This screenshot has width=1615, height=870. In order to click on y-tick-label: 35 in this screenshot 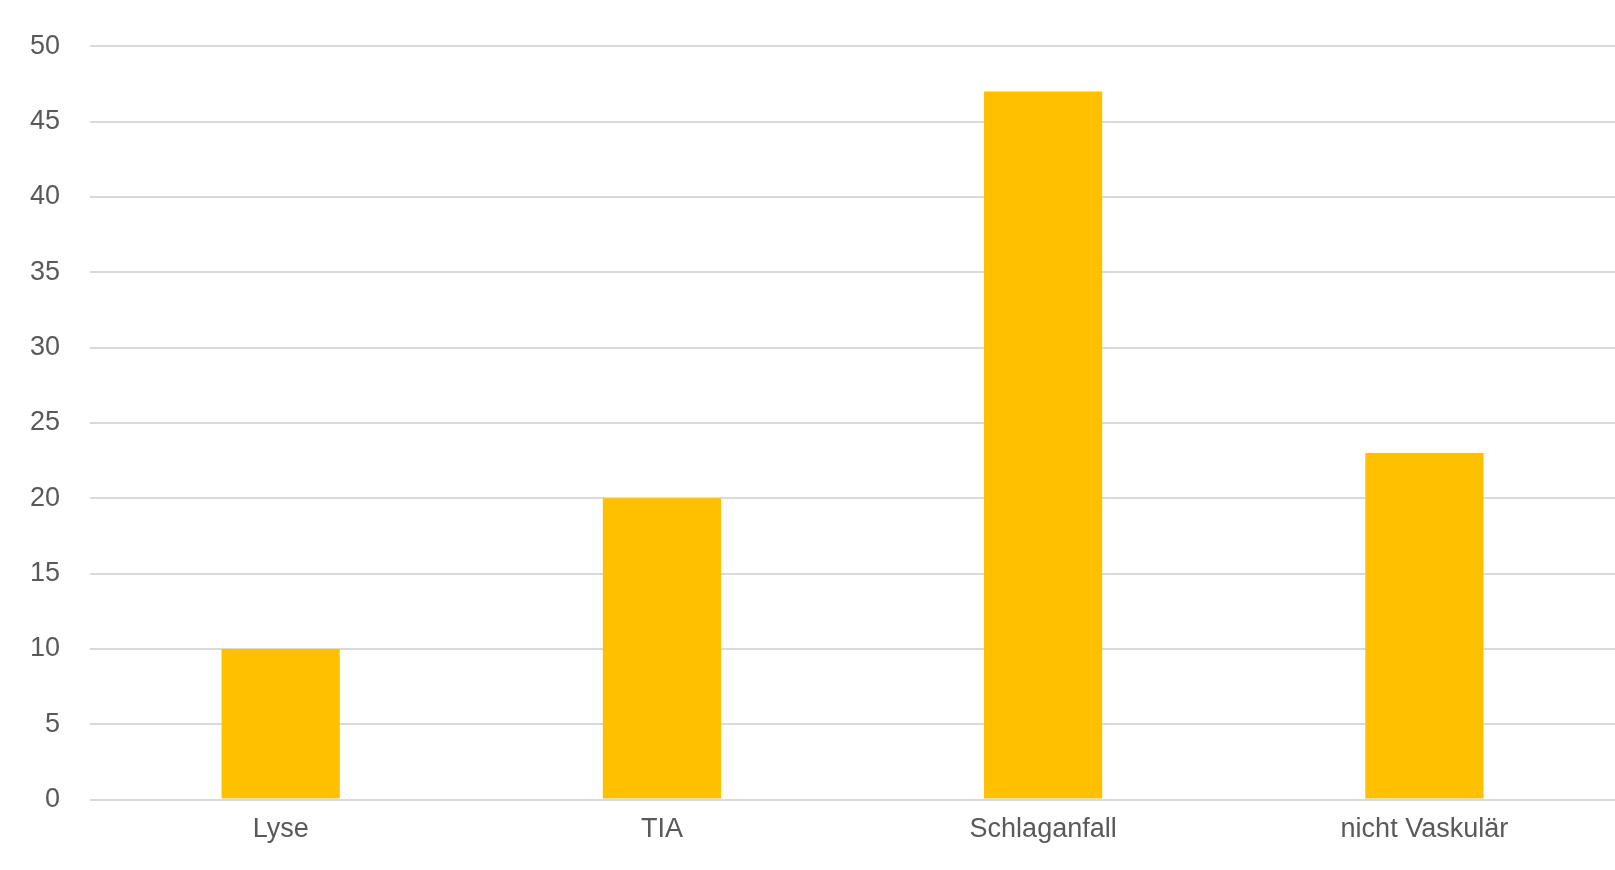, I will do `click(45, 270)`.